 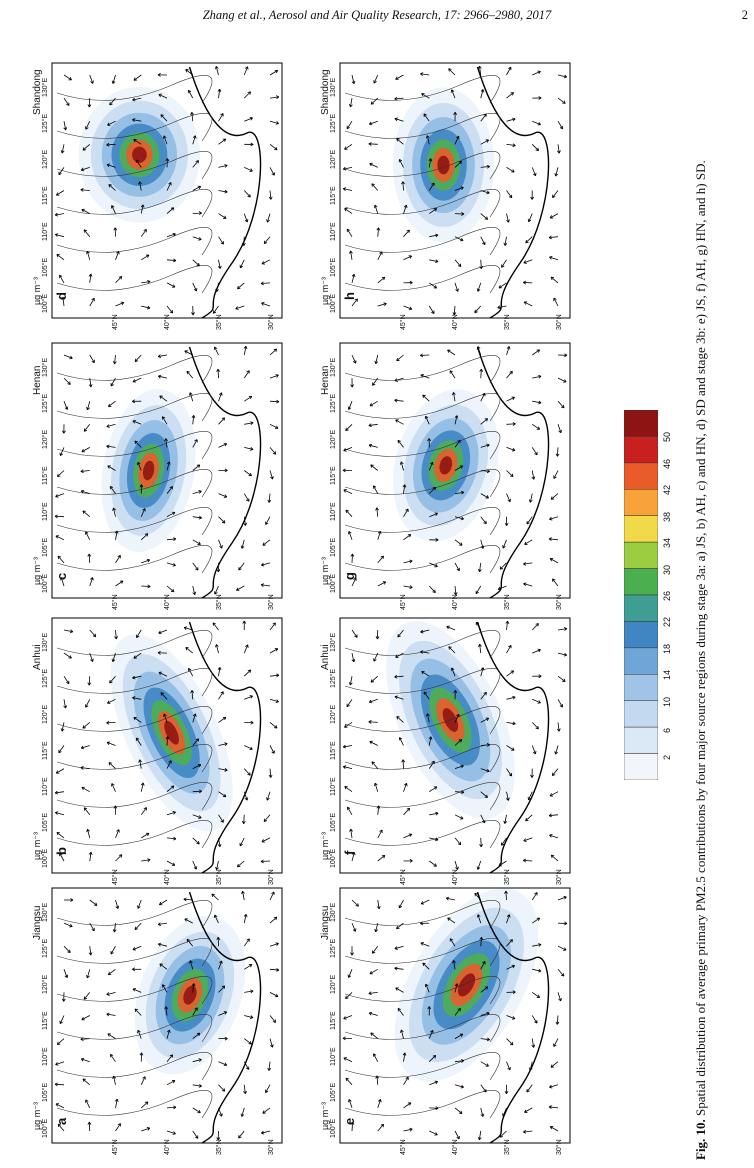 I want to click on colorbar, so click(x=641, y=595).